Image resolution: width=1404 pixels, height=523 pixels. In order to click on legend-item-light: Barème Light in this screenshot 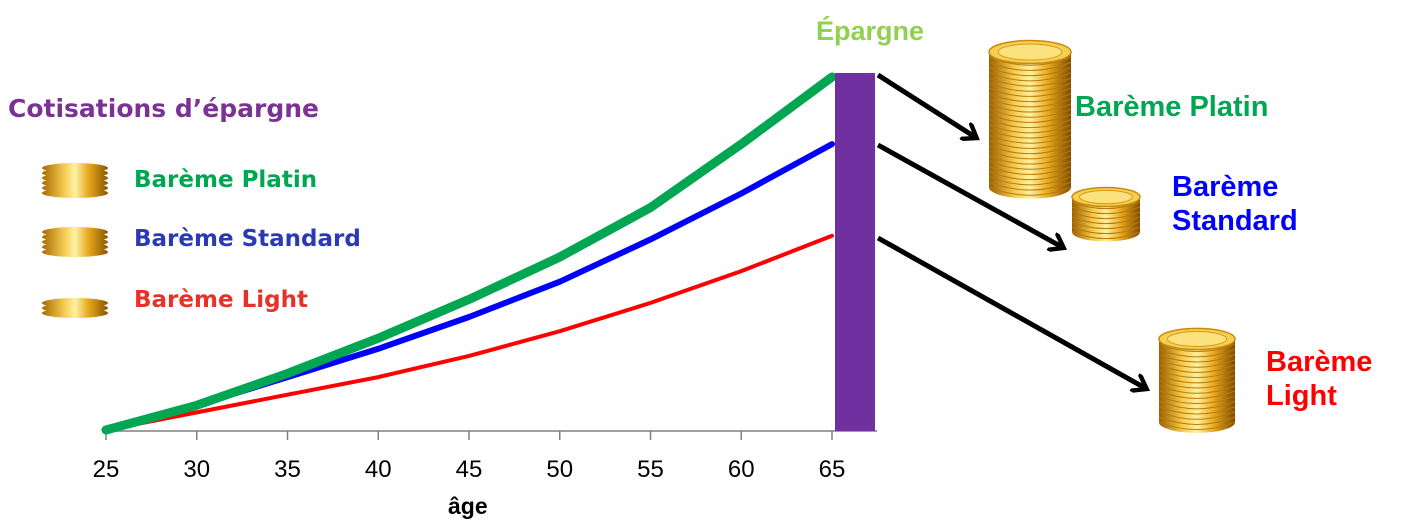, I will do `click(175, 300)`.